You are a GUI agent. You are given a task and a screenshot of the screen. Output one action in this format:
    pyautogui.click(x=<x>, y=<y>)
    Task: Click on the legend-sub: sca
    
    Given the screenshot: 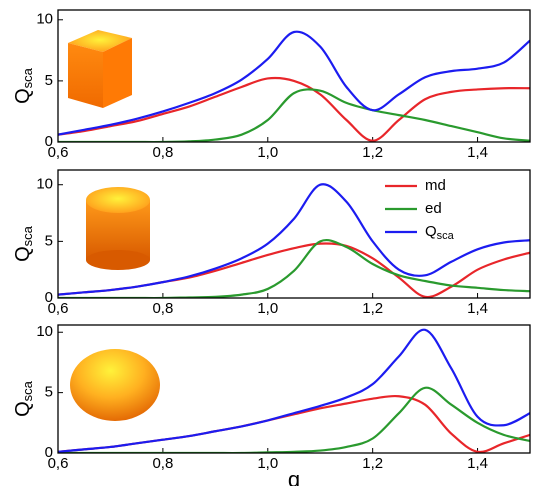 What is the action you would take?
    pyautogui.click(x=446, y=236)
    